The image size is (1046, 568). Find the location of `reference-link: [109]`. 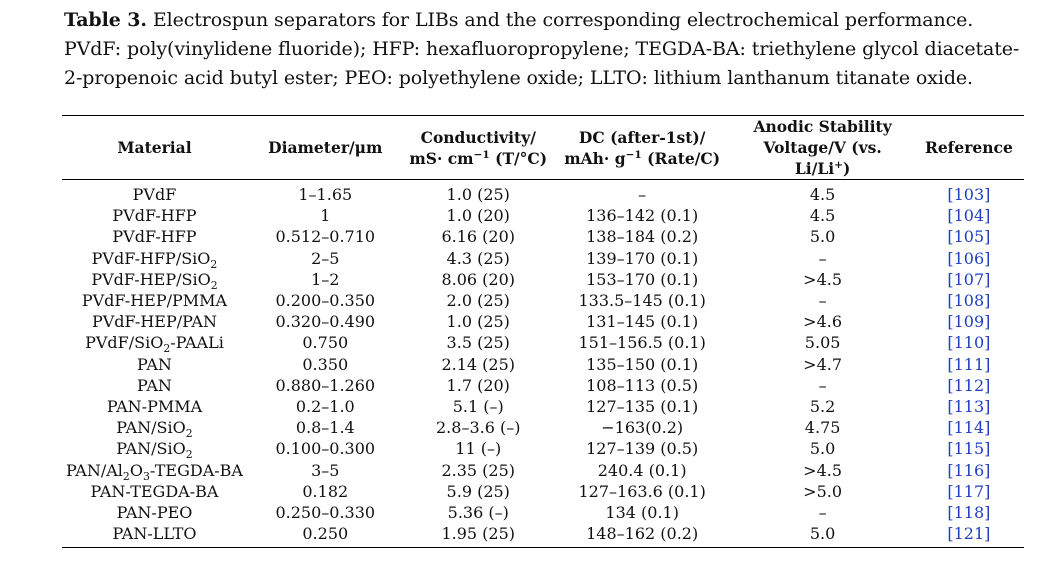

reference-link: [109] is located at coordinates (969, 322).